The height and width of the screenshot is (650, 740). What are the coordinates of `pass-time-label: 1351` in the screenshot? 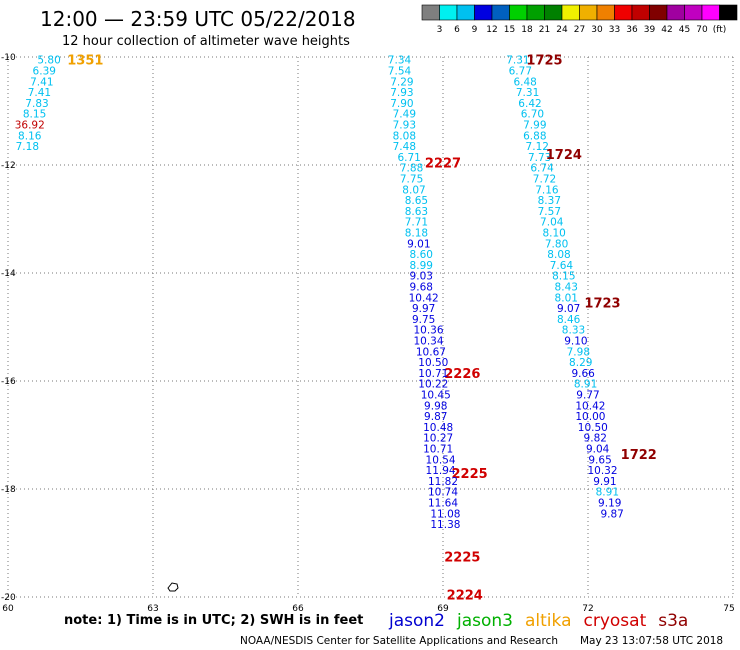 It's located at (85, 61).